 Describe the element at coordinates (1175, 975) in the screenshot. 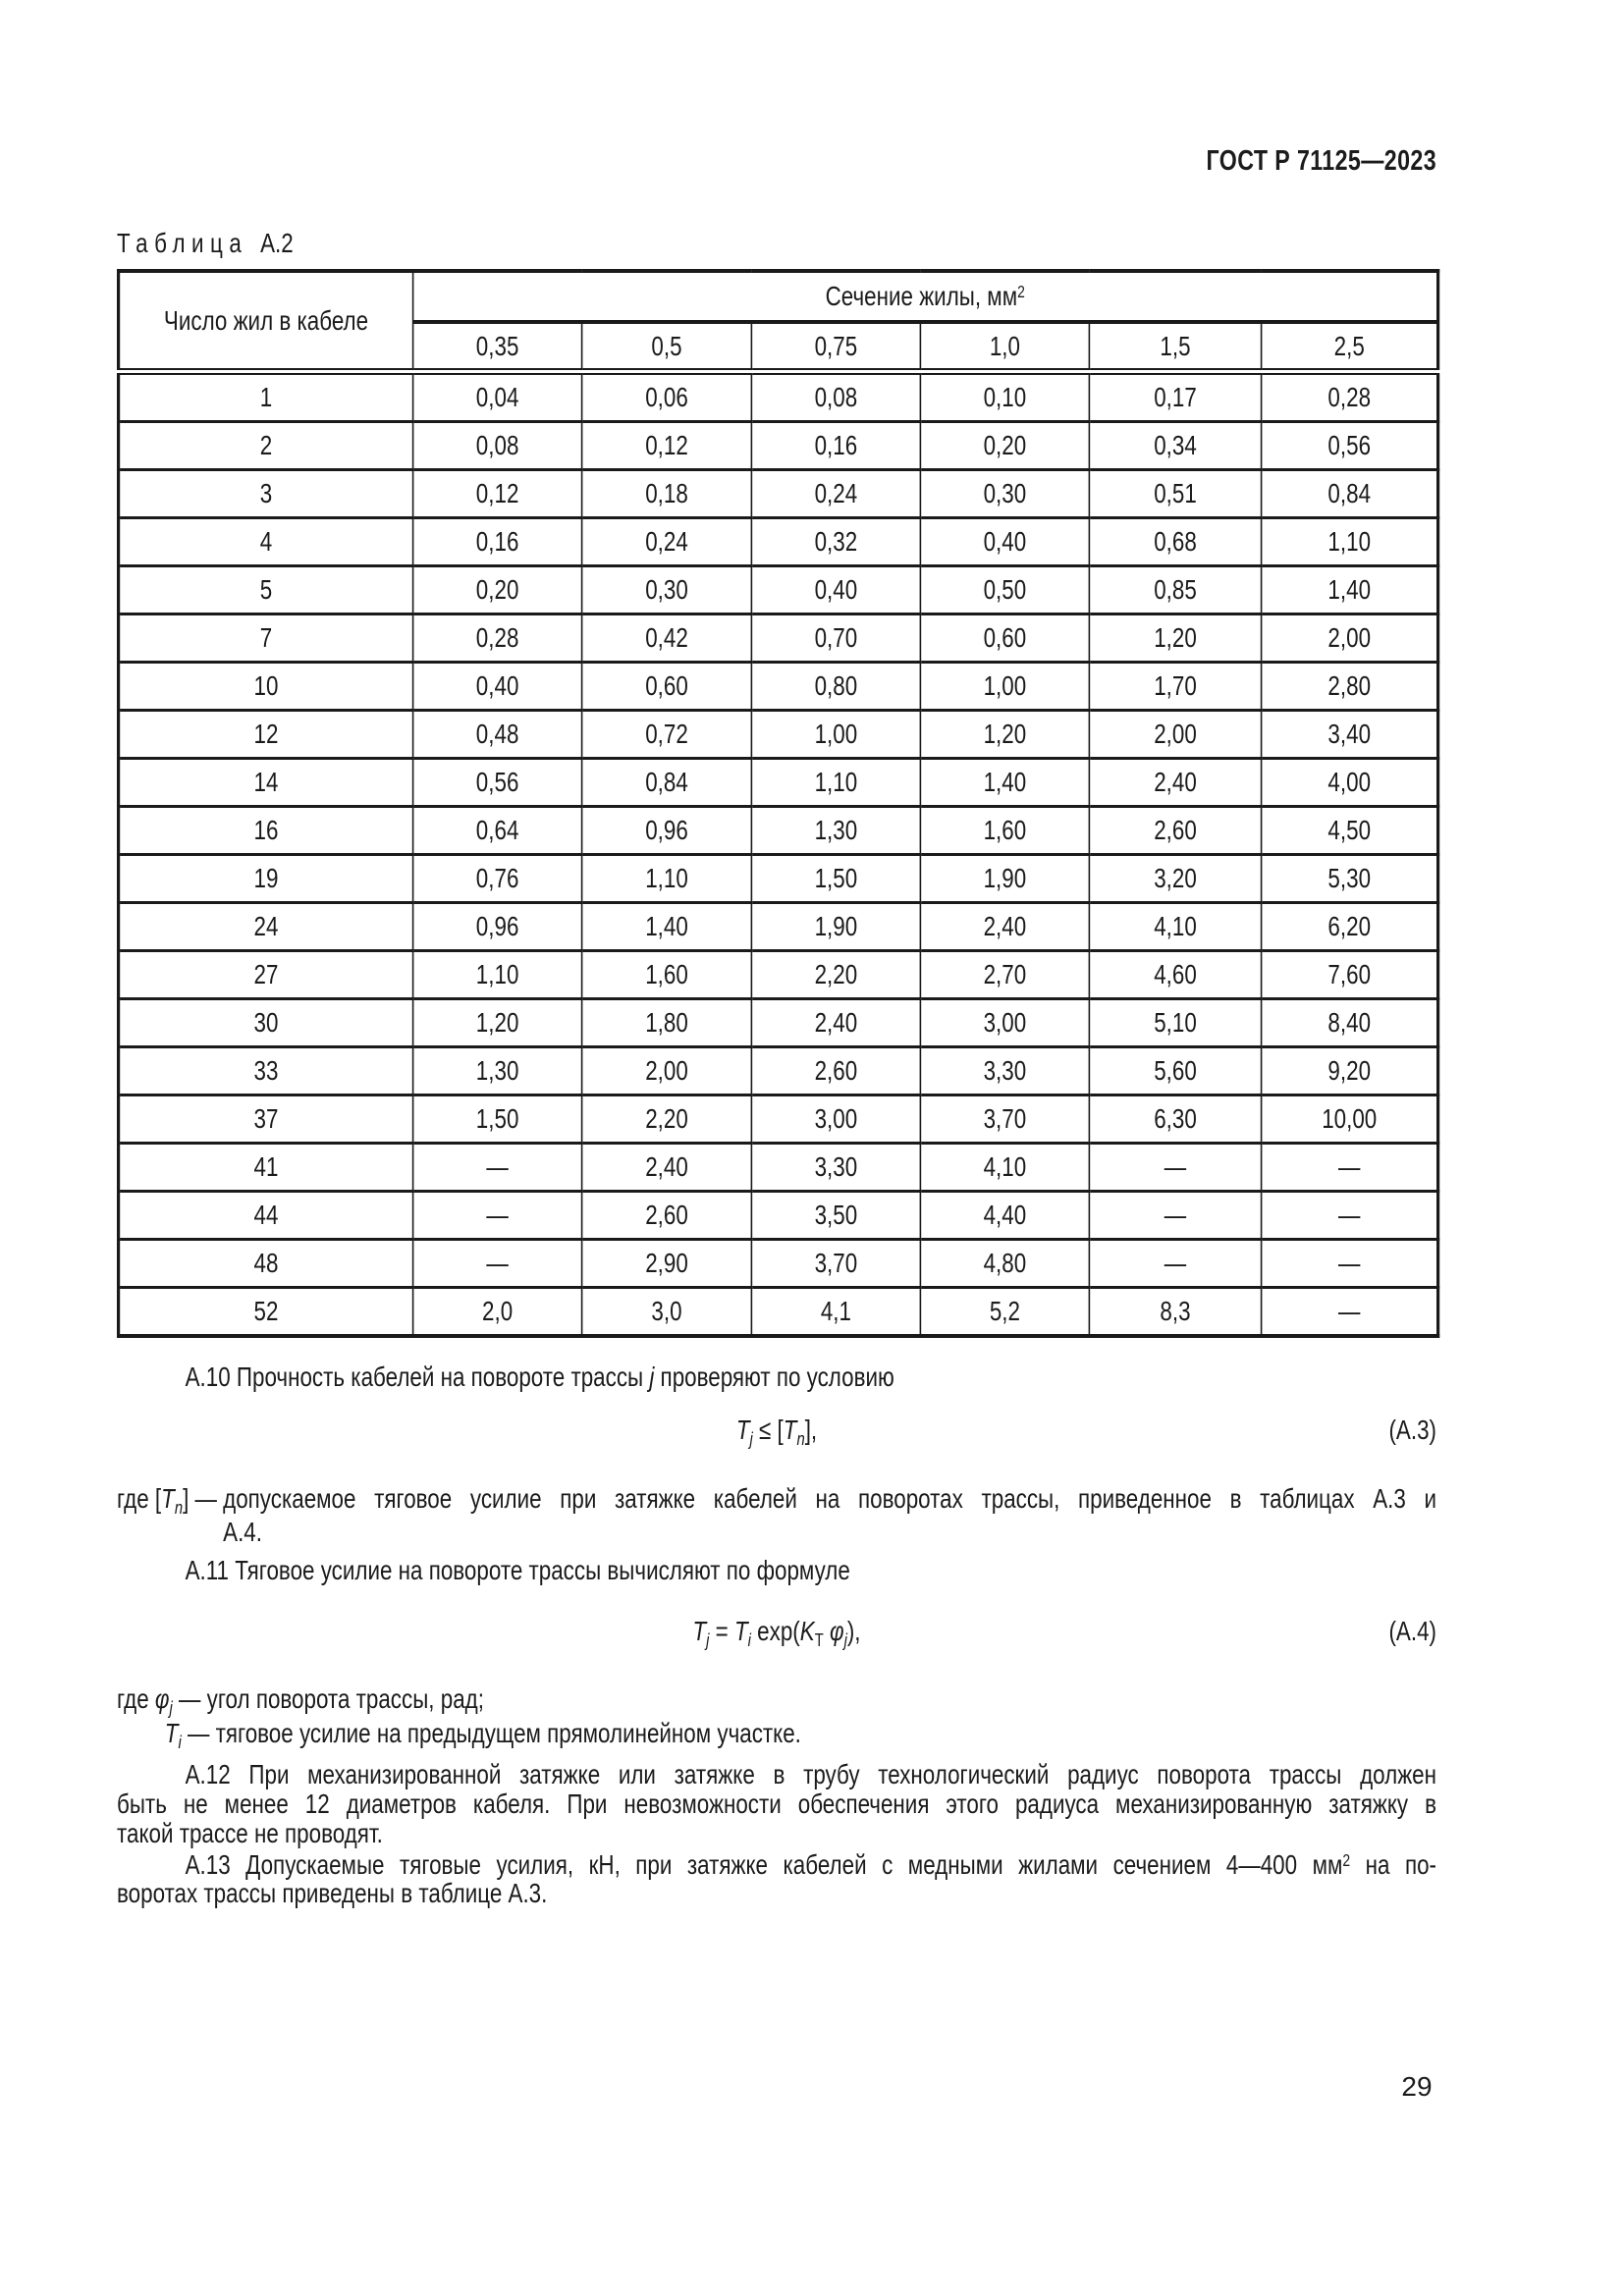

I see `cell-value: 4,60` at that location.